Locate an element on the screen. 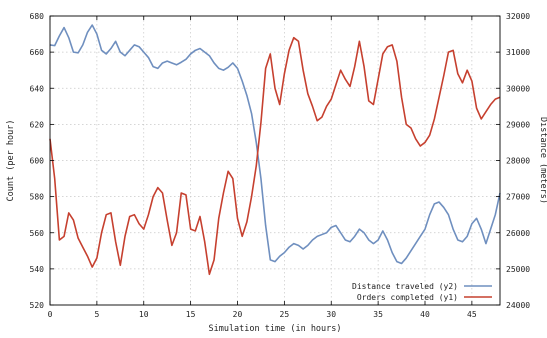 This screenshot has width=547, height=338. legend-label: Orders completed (y1) is located at coordinates (407, 297).